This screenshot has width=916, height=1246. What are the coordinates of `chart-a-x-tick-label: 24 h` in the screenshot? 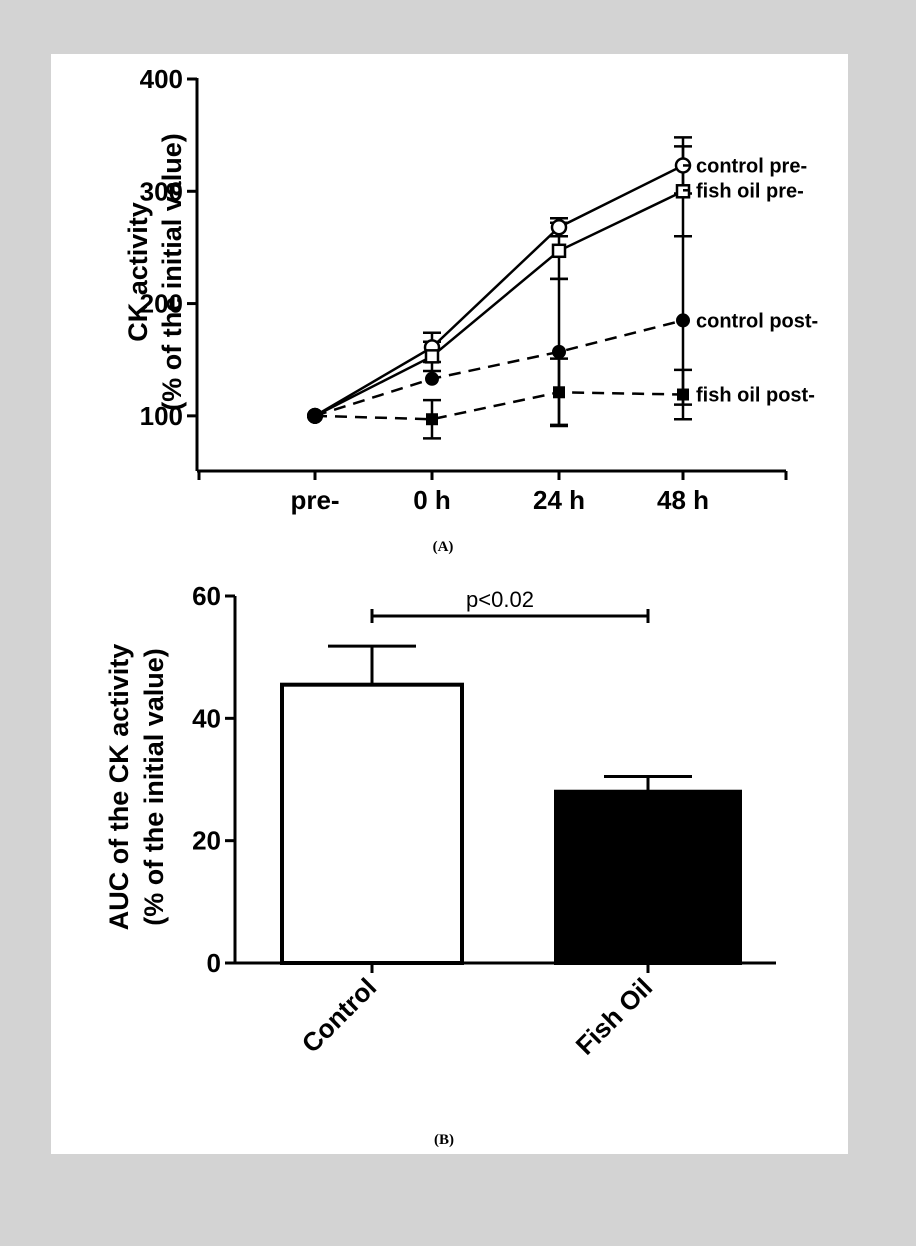 It's located at (559, 500).